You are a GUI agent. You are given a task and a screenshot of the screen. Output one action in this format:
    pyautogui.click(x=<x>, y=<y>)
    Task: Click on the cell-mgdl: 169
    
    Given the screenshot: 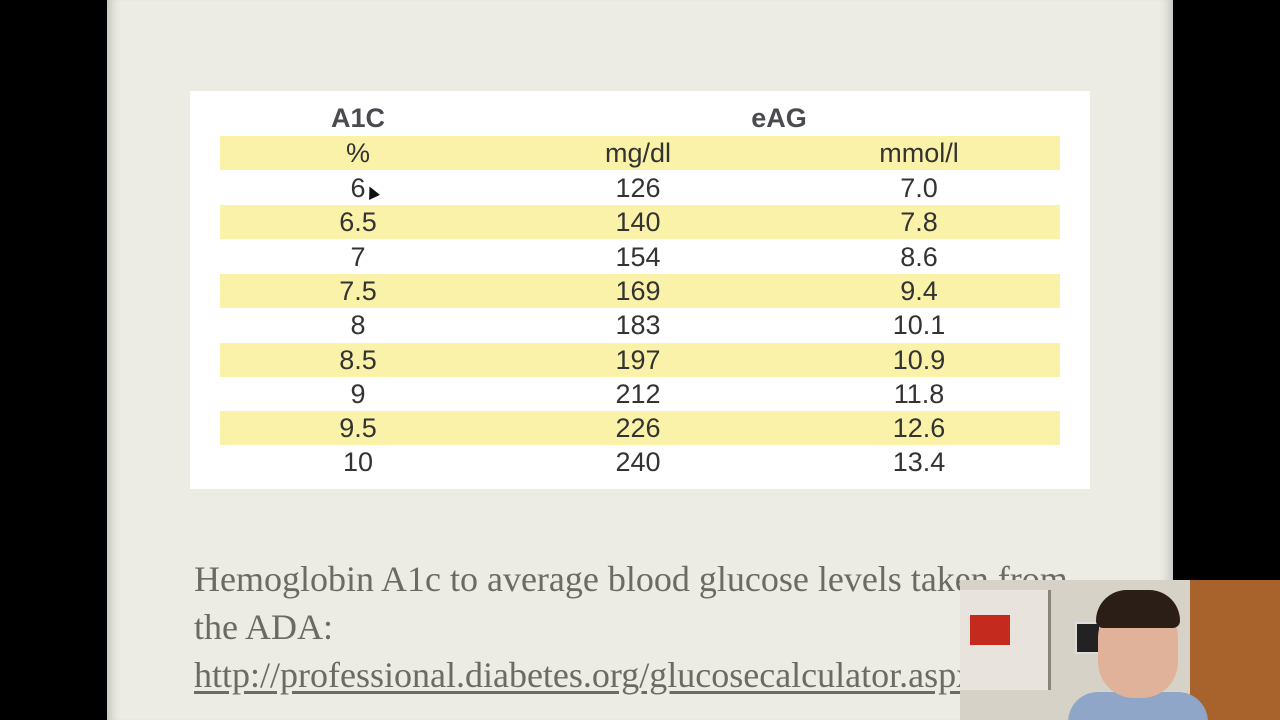 What is the action you would take?
    pyautogui.click(x=638, y=290)
    